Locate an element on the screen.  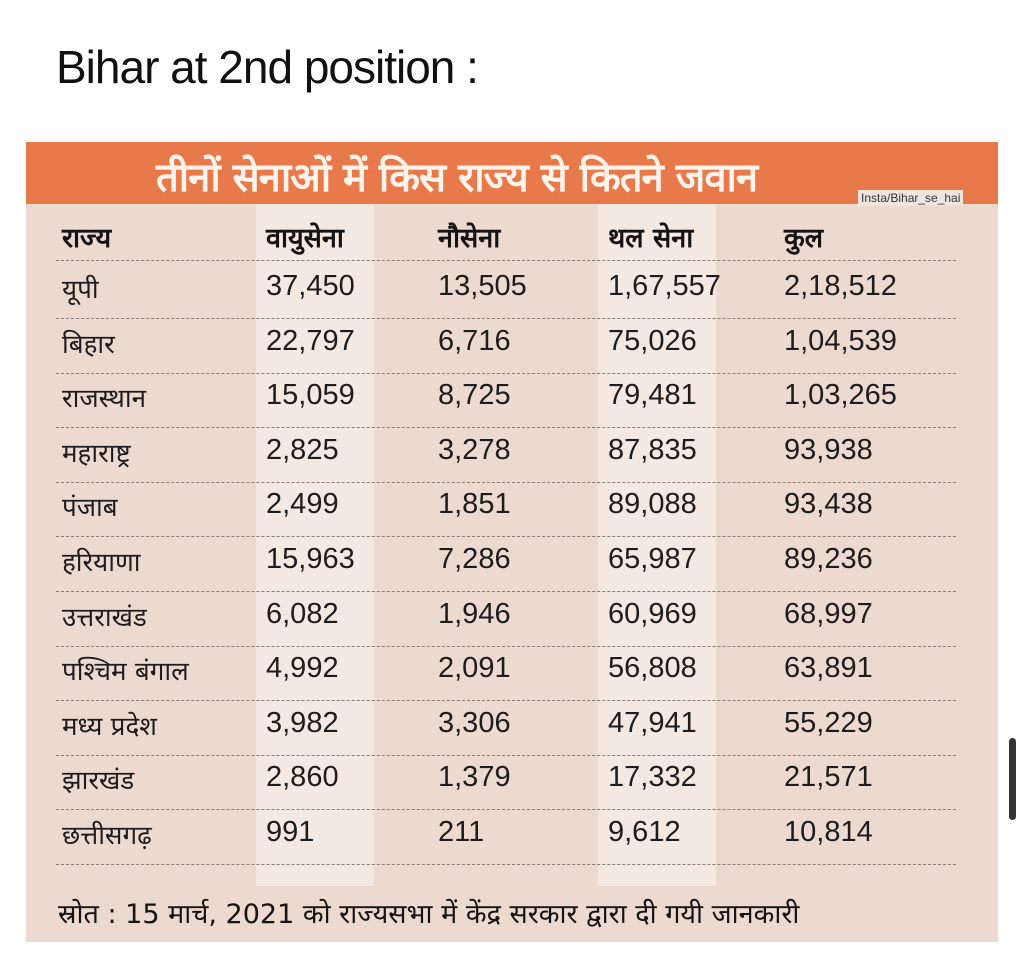
scrollbar-thumb is located at coordinates (1012, 779).